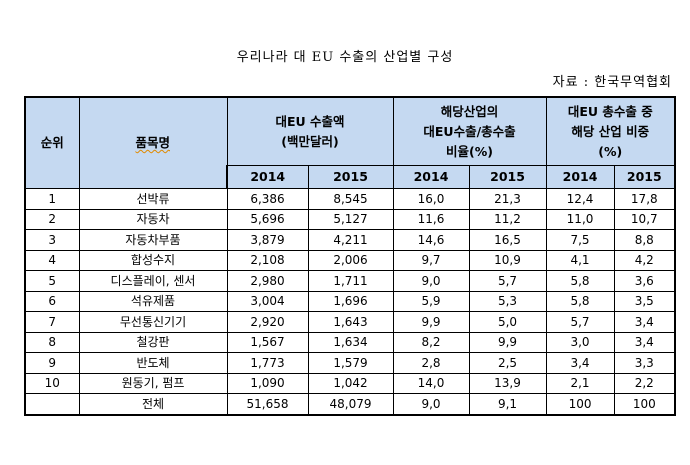 The image size is (690, 465). I want to click on cell-share2014: 2,1, so click(580, 383).